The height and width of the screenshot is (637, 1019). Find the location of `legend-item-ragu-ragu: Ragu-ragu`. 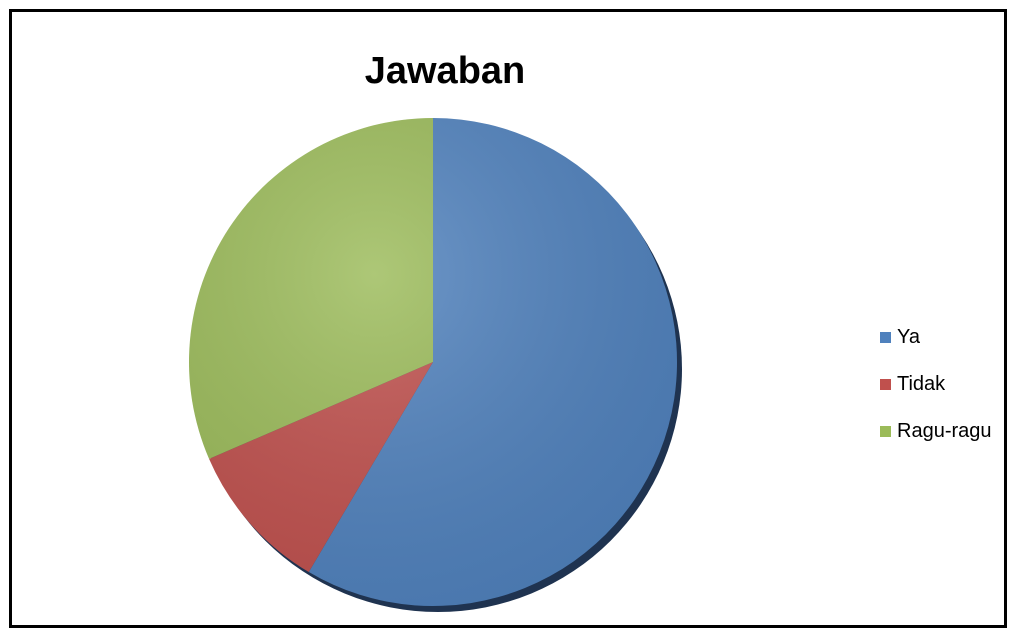

legend-item-ragu-ragu: Ragu-ragu is located at coordinates (936, 431).